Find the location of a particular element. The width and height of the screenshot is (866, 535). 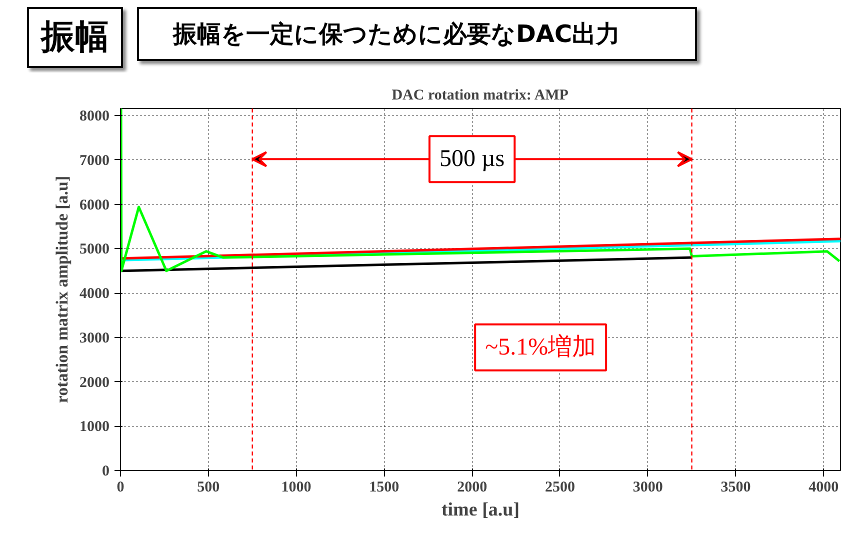

y-tick-label: 0 is located at coordinates (106, 472).